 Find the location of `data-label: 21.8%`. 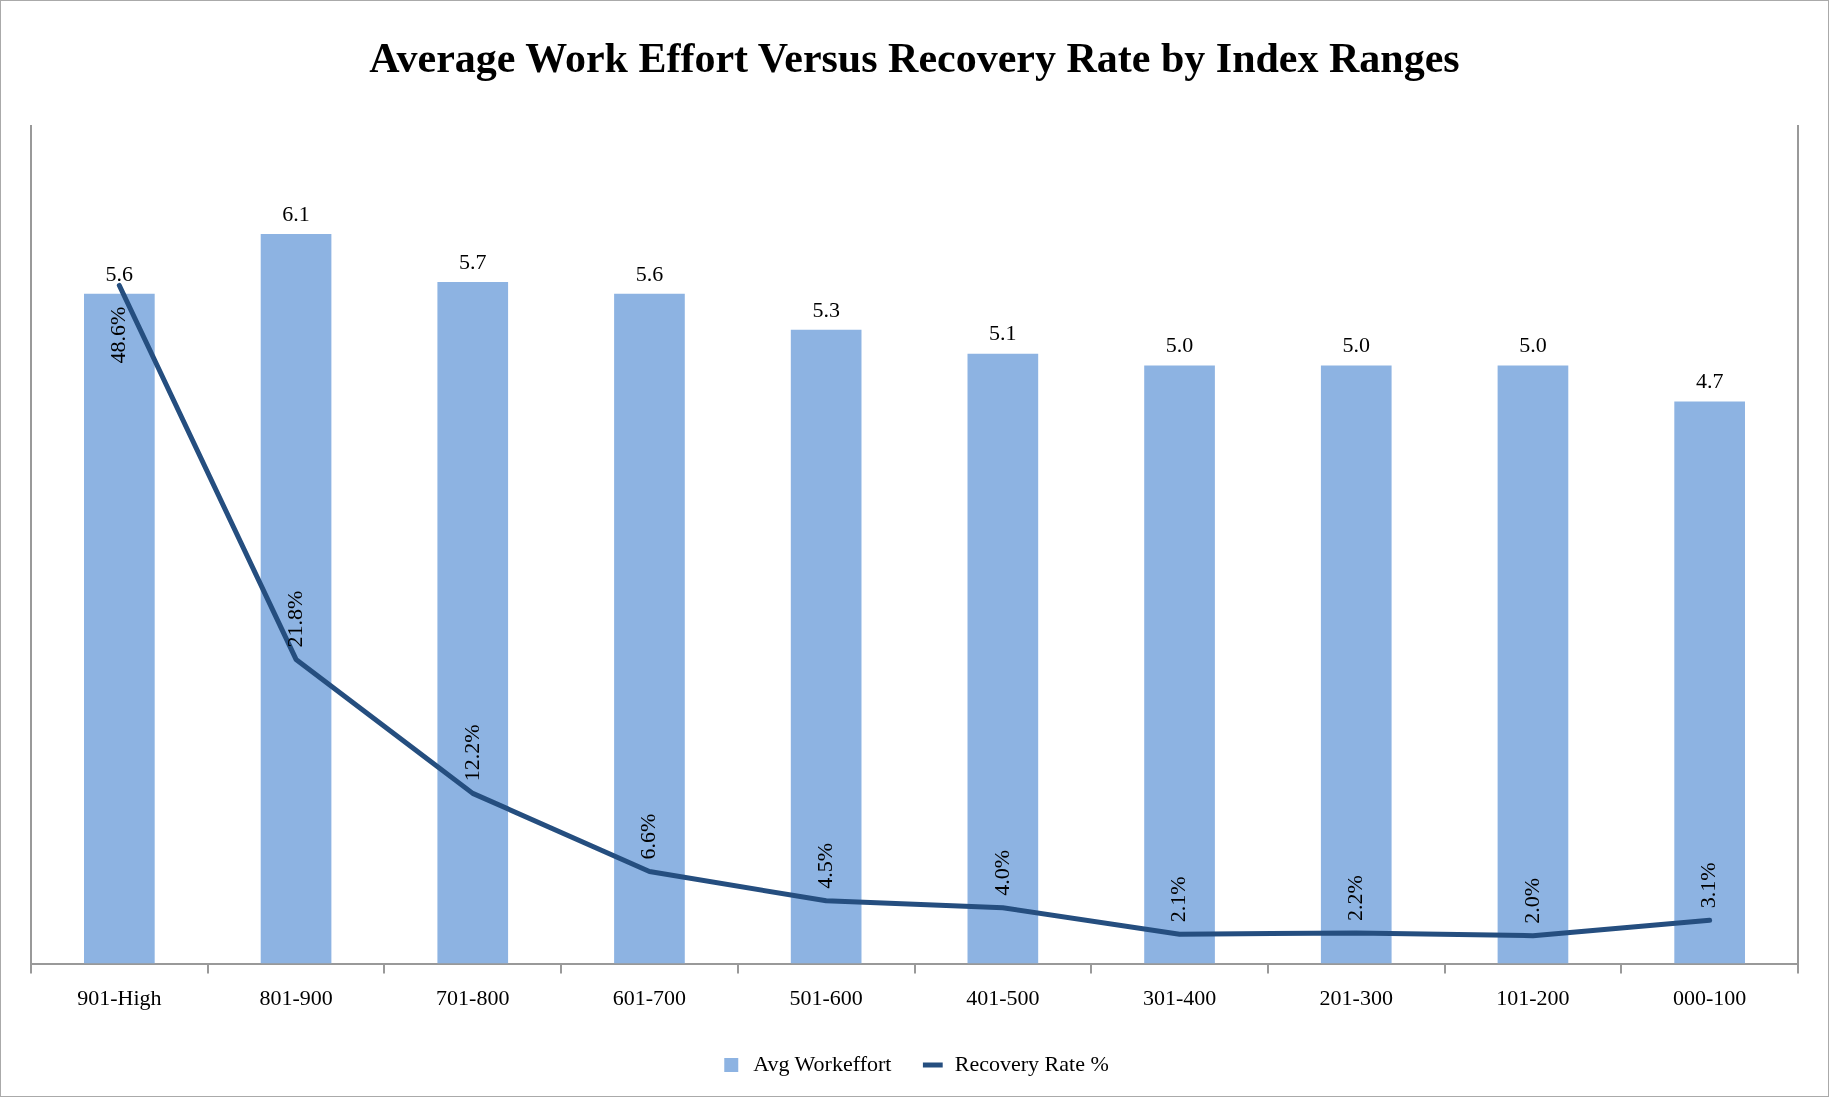

data-label: 21.8% is located at coordinates (294, 619).